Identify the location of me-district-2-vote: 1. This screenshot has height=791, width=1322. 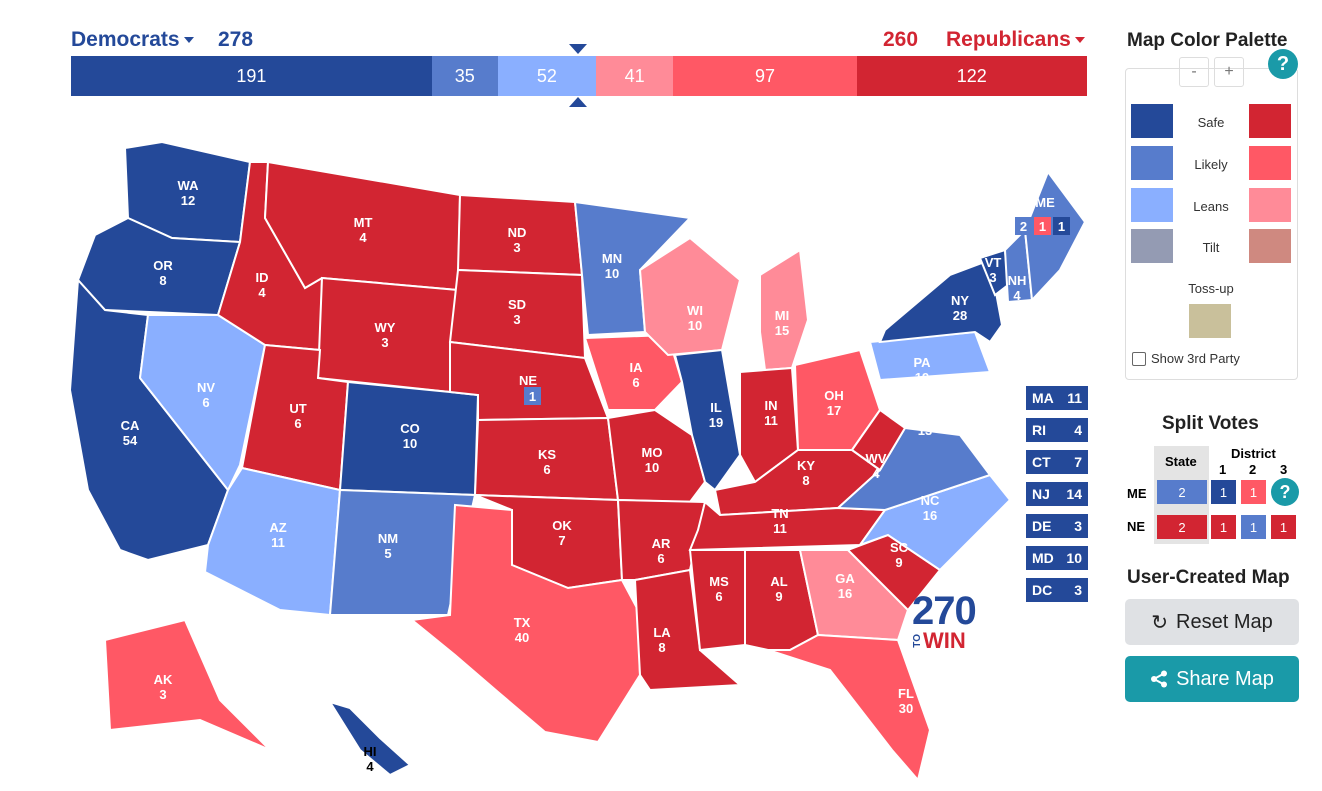
(1253, 492).